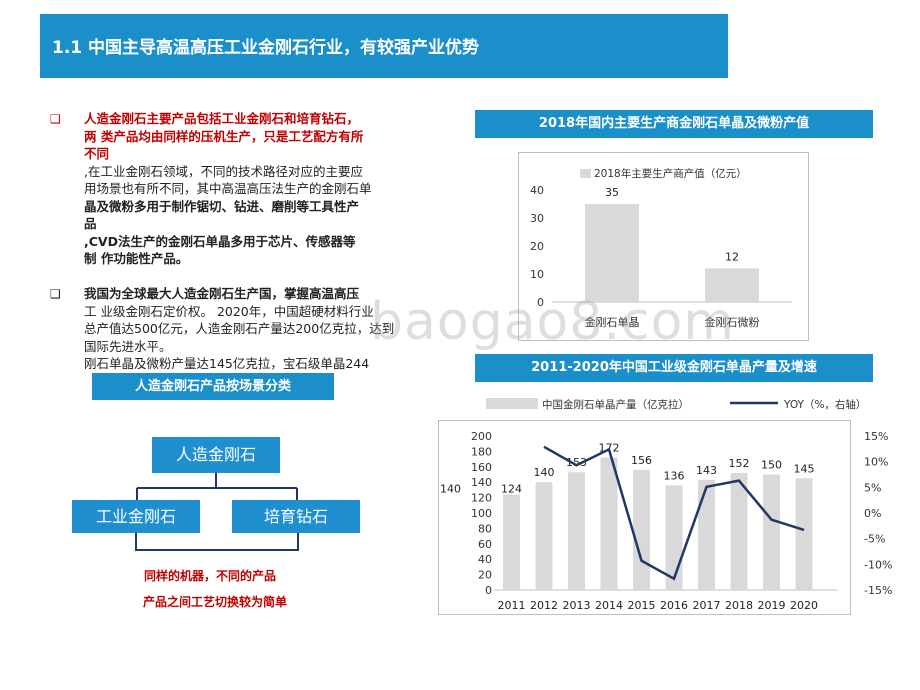 The width and height of the screenshot is (920, 690). I want to click on chart1-canvas: 2018年主要生产商产值（亿元） 0 10 20 30 40 35 金刚石单晶 12 金刚石微粉, so click(663, 246).